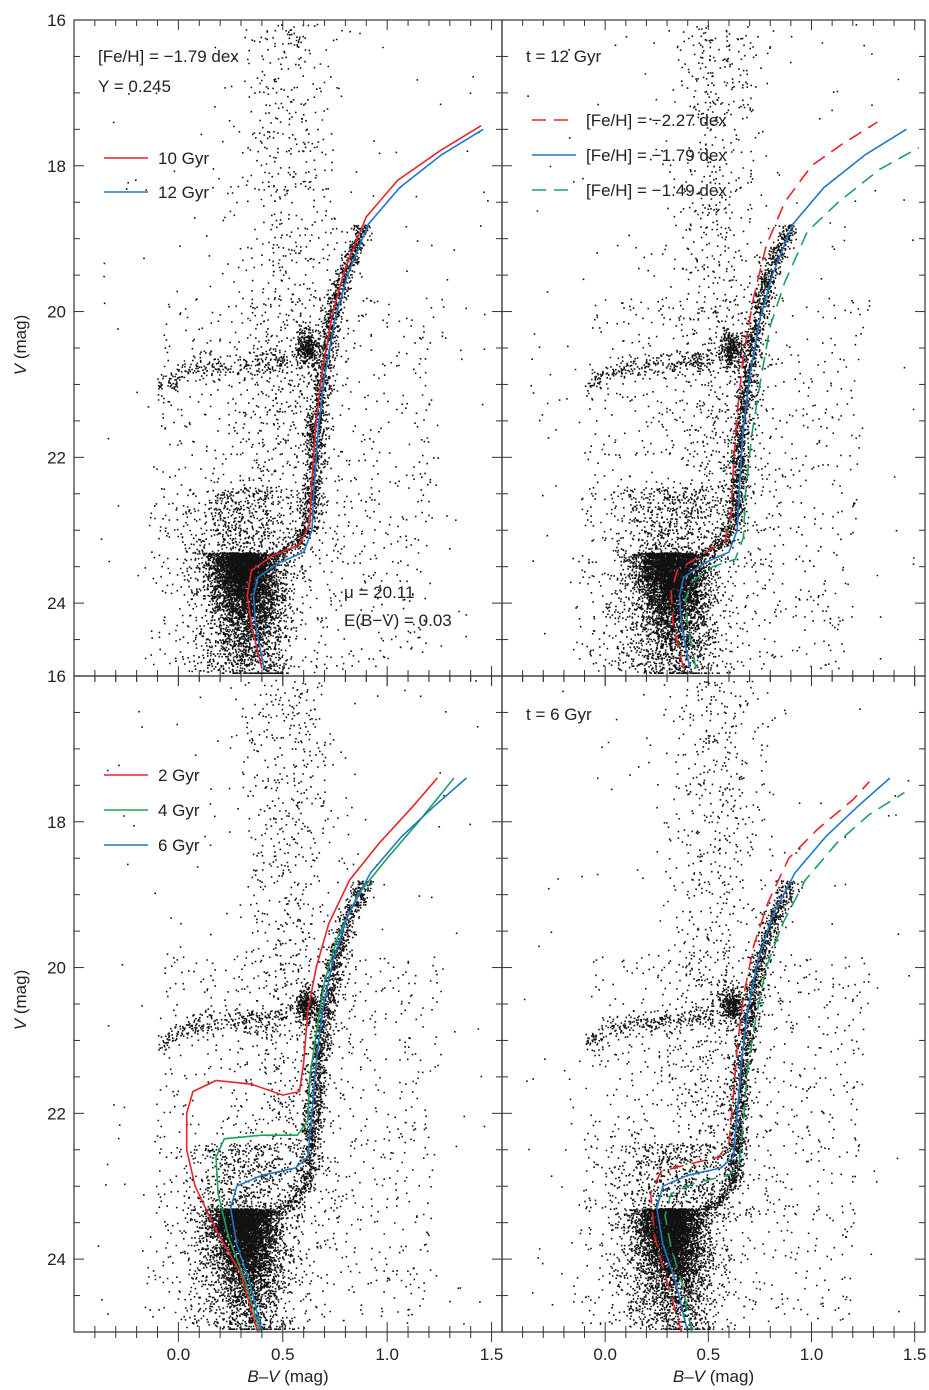  I want to click on legend-label: 2 Gyr, so click(179, 775).